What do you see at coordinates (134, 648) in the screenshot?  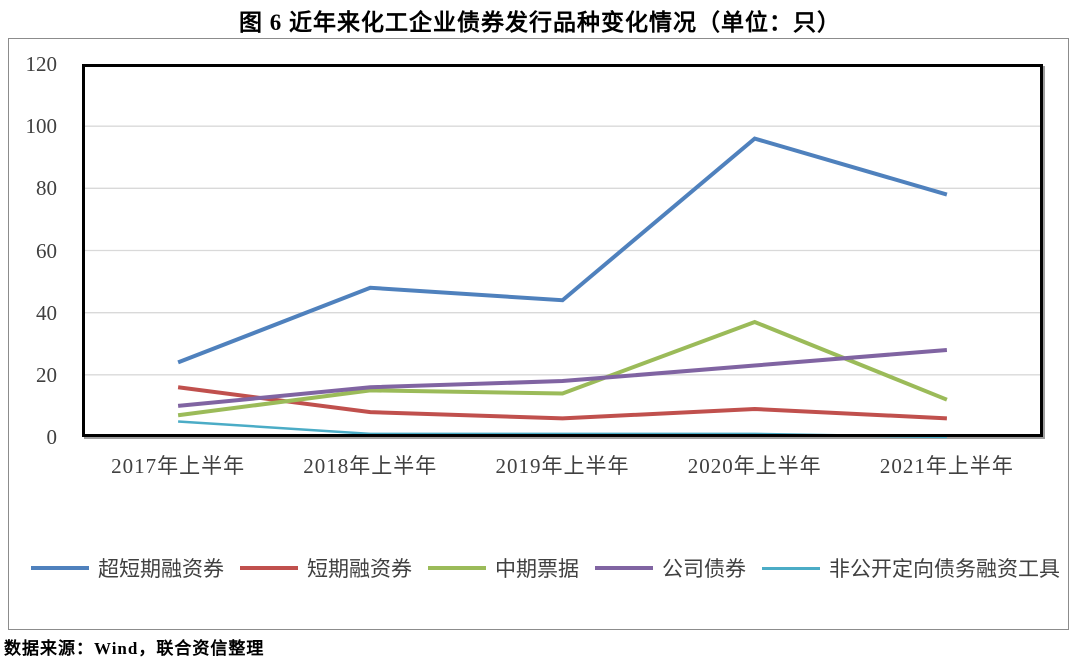 I see `source-note: 数据来源：Wind，联合资信整理` at bounding box center [134, 648].